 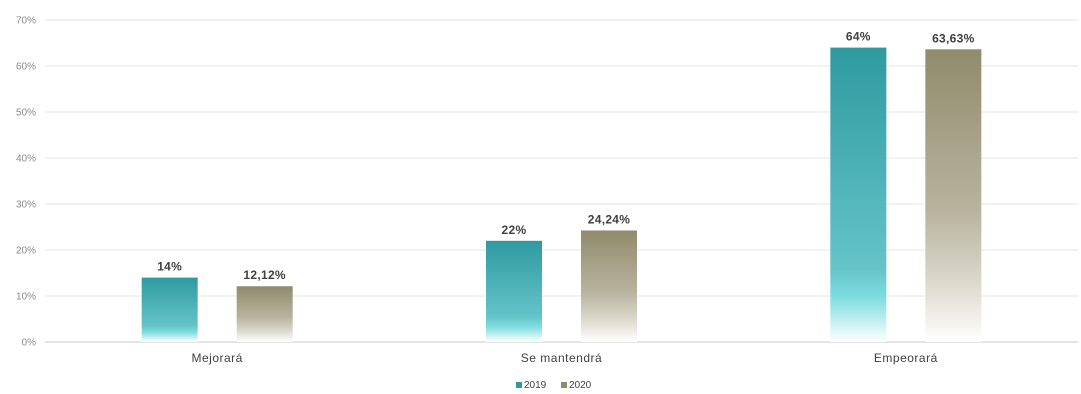 I want to click on data-label: 14%, so click(x=169, y=267).